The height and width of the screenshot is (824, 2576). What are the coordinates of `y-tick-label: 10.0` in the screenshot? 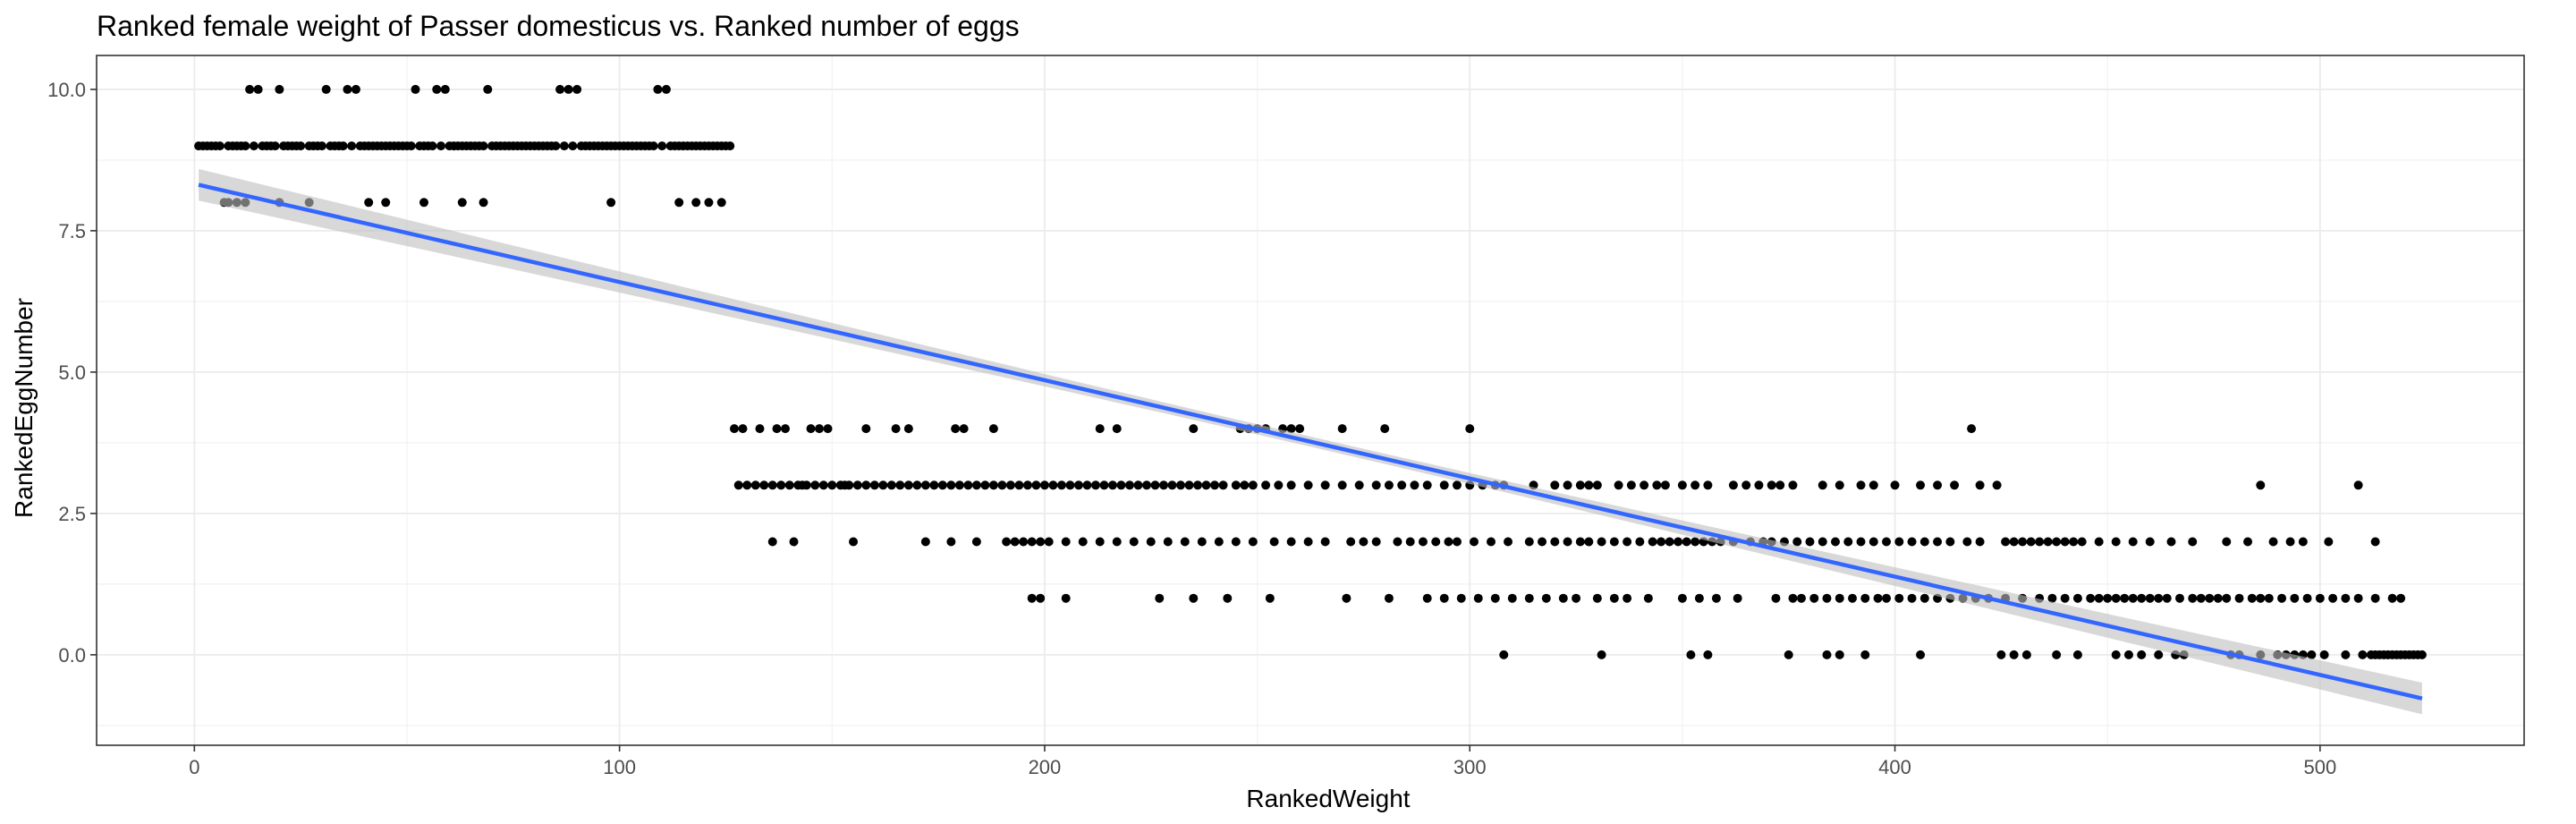 It's located at (66, 90).